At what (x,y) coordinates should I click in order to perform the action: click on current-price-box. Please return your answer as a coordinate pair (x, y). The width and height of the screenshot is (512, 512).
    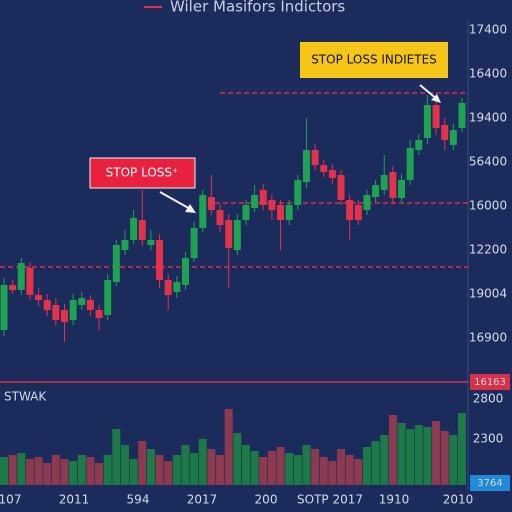
    Looking at the image, I should click on (490, 382).